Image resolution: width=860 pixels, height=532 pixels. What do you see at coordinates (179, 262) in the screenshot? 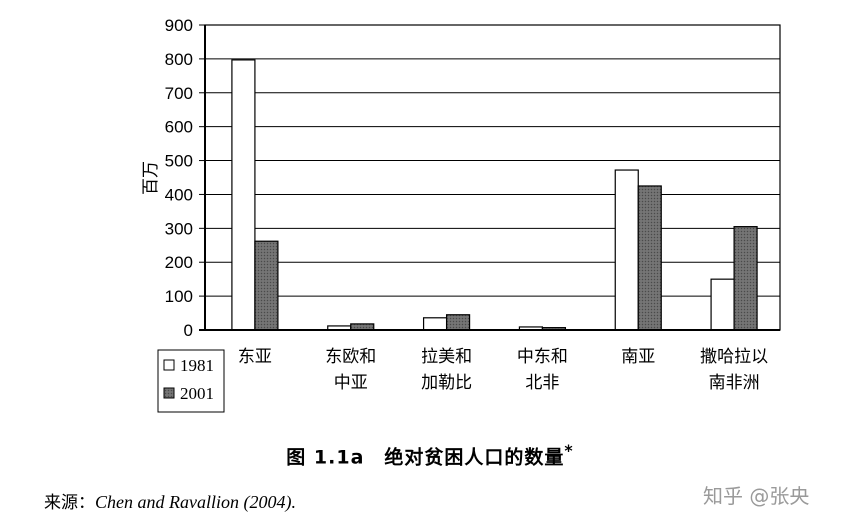
I see `y-tick-label: 200` at bounding box center [179, 262].